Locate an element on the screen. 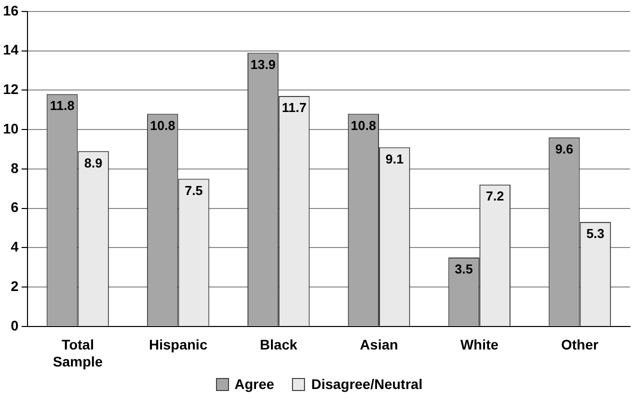  y-tick-label: 16 is located at coordinates (10, 10).